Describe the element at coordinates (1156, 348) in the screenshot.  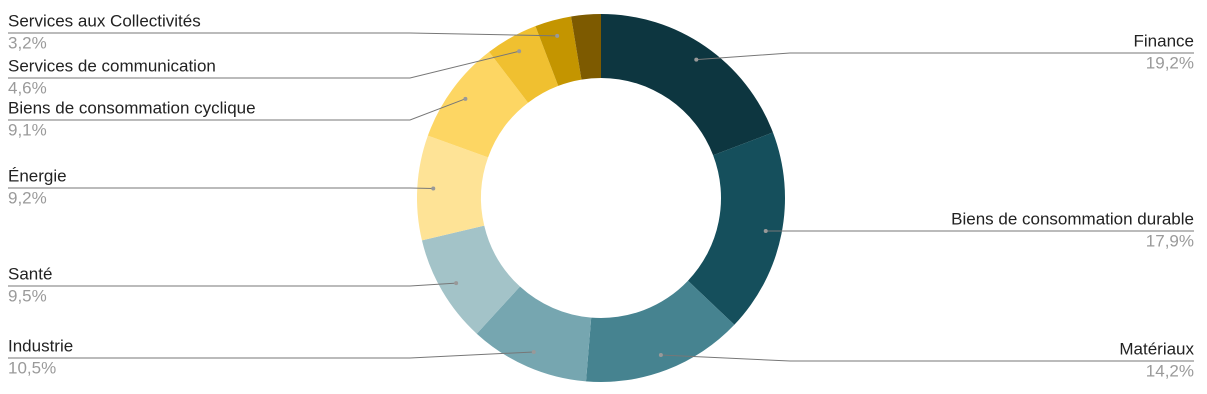
I see `slice-label: Matériaux` at that location.